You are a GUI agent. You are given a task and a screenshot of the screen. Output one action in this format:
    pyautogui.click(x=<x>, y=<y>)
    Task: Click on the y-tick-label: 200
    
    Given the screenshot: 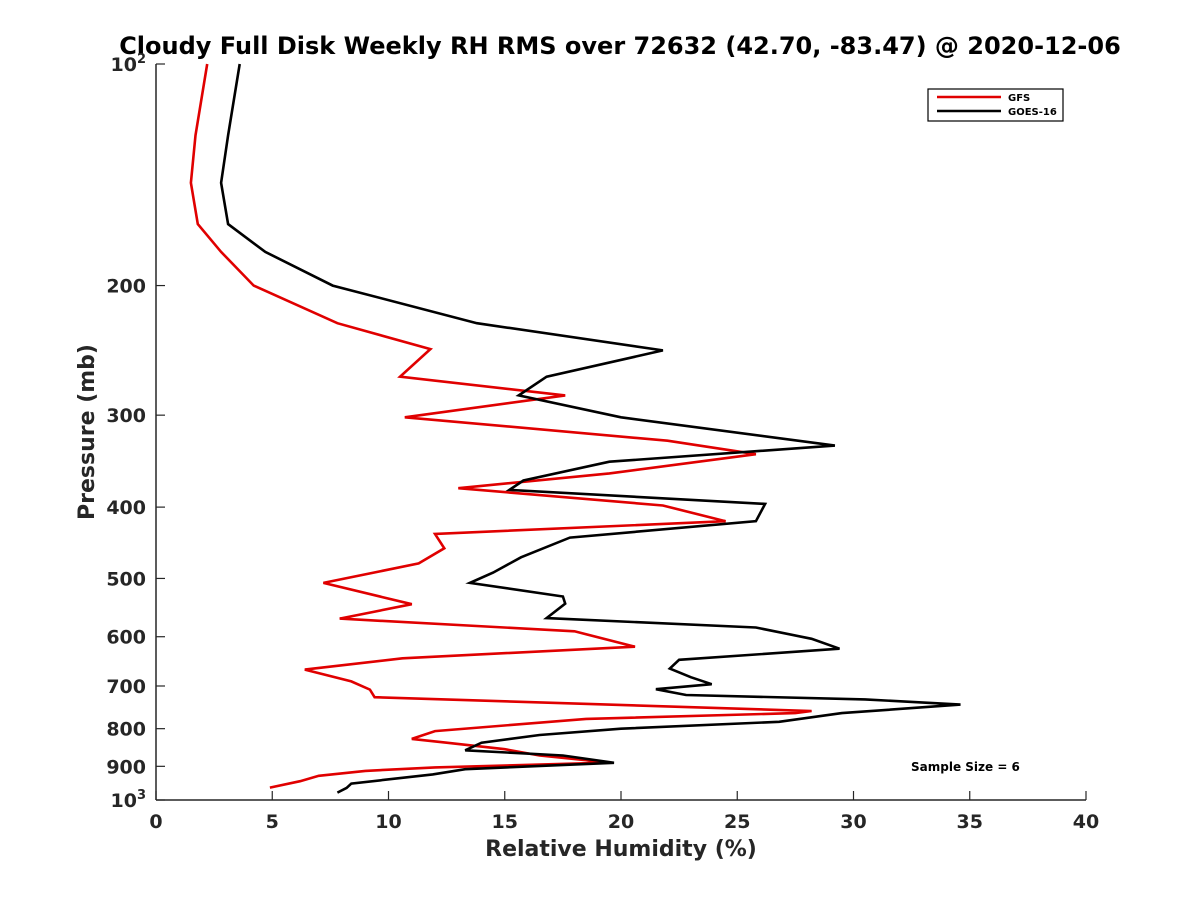 What is the action you would take?
    pyautogui.click(x=126, y=287)
    